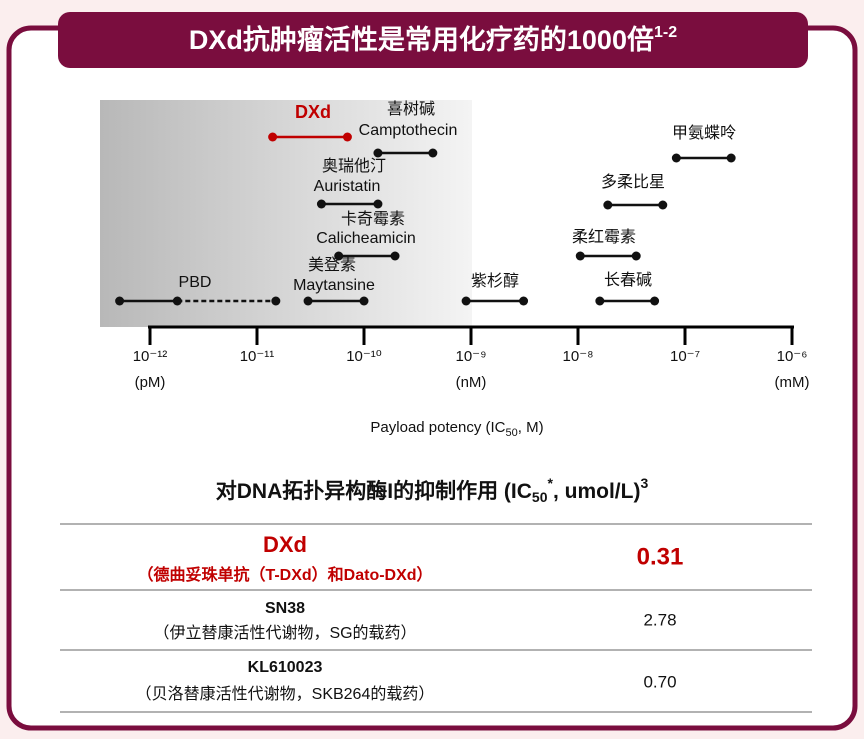 Image resolution: width=864 pixels, height=739 pixels. I want to click on table-title-text: , umol/L), so click(597, 491).